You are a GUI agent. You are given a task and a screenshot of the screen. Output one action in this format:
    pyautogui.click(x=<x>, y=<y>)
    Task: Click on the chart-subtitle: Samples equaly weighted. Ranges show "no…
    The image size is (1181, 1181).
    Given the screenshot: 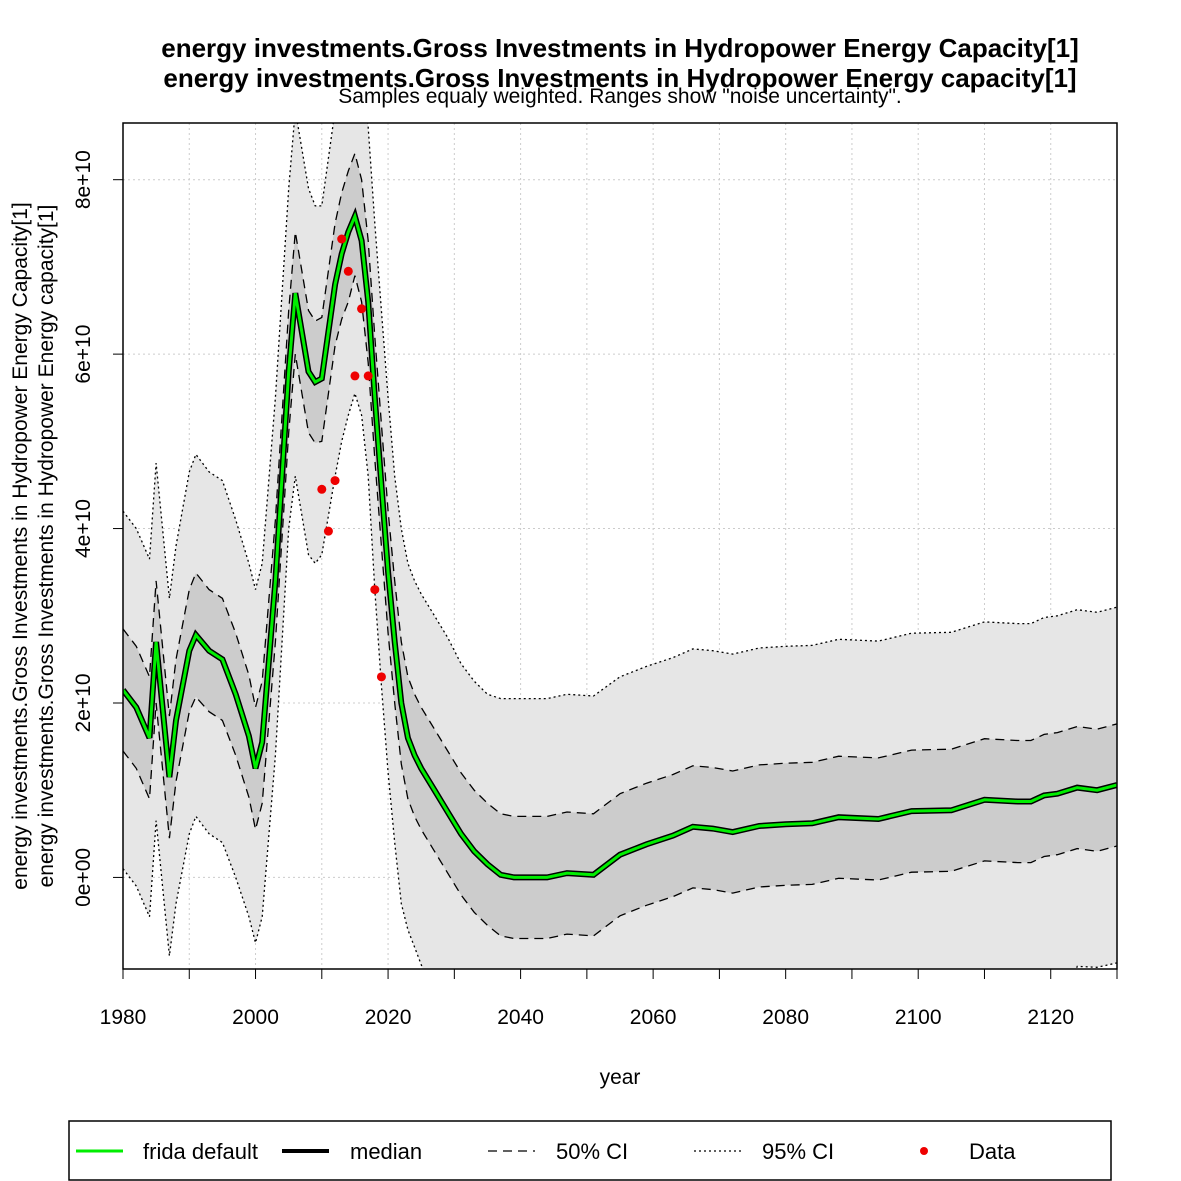 What is the action you would take?
    pyautogui.click(x=620, y=96)
    